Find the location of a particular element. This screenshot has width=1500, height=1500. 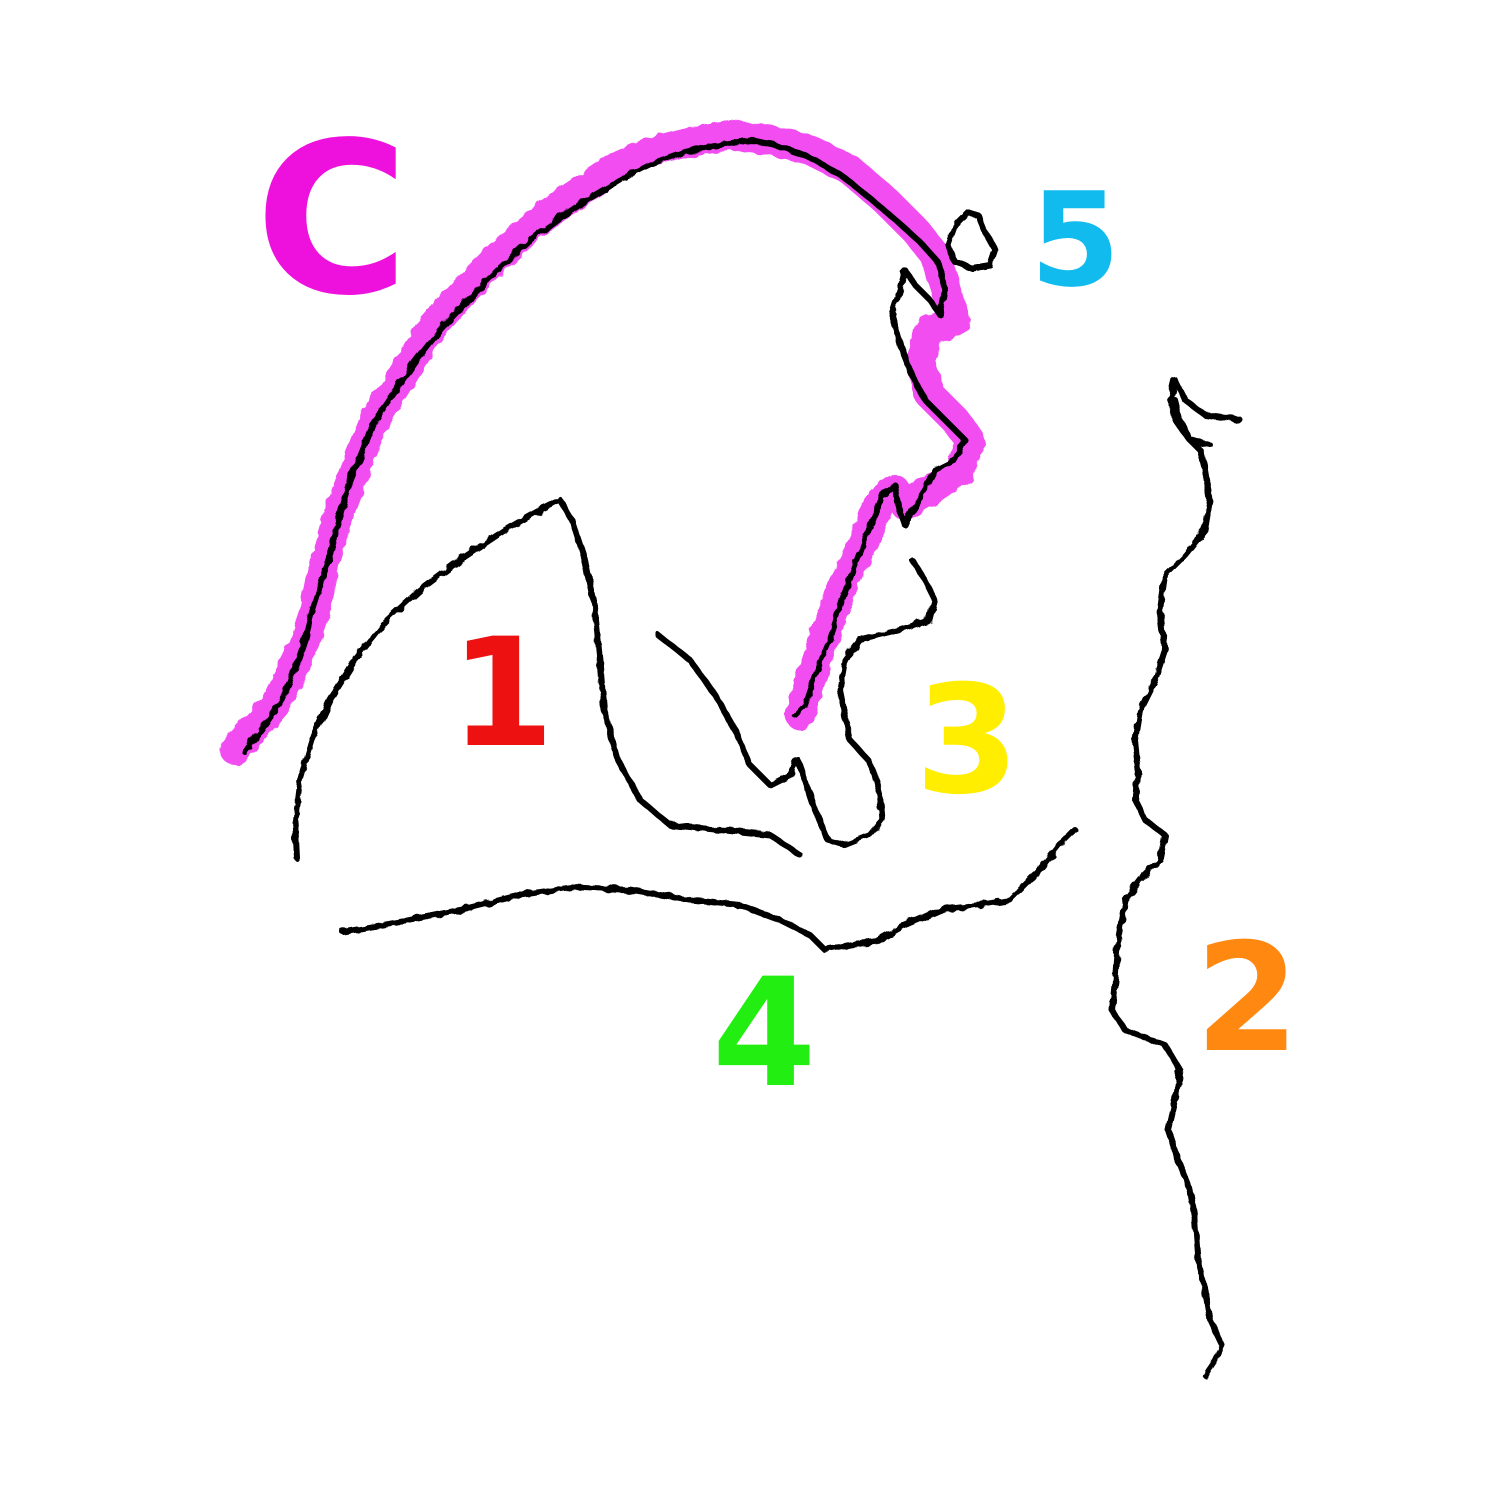

label-c: C is located at coordinates (332, 219).